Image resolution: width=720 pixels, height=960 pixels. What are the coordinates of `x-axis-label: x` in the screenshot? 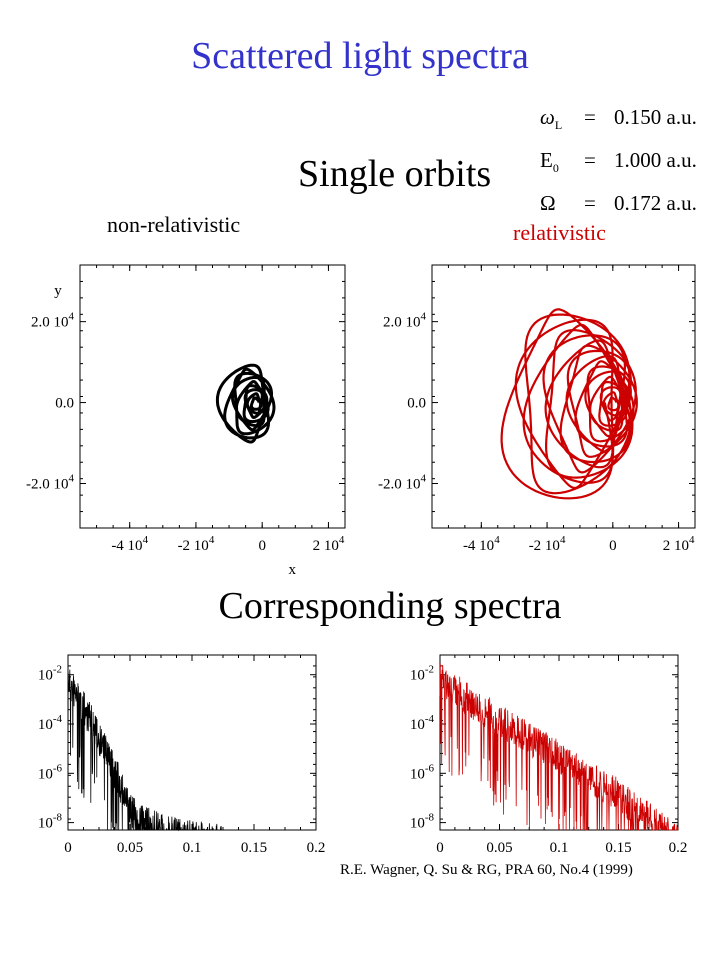 It's located at (292, 570).